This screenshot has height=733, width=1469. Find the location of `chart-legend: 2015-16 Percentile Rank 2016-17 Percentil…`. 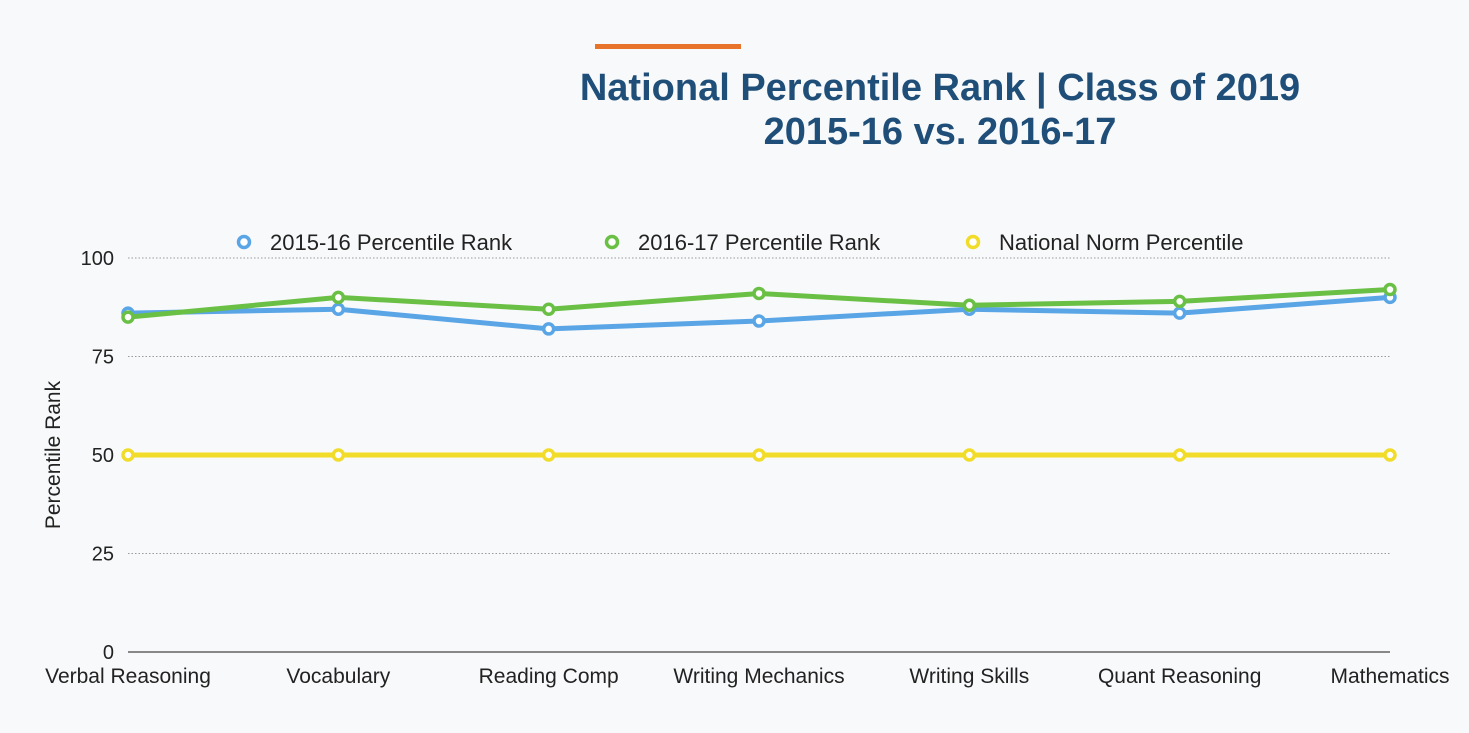

chart-legend: 2015-16 Percentile Rank 2016-17 Percentil… is located at coordinates (740, 242).